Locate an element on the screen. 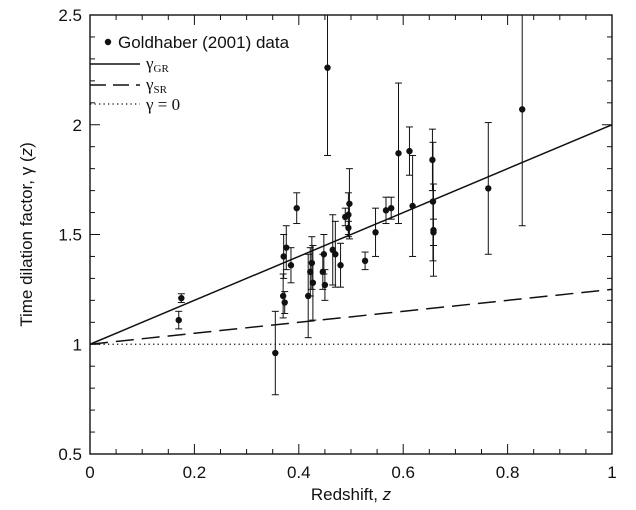 The width and height of the screenshot is (636, 510). x-tick-label: 0.8 is located at coordinates (508, 472).